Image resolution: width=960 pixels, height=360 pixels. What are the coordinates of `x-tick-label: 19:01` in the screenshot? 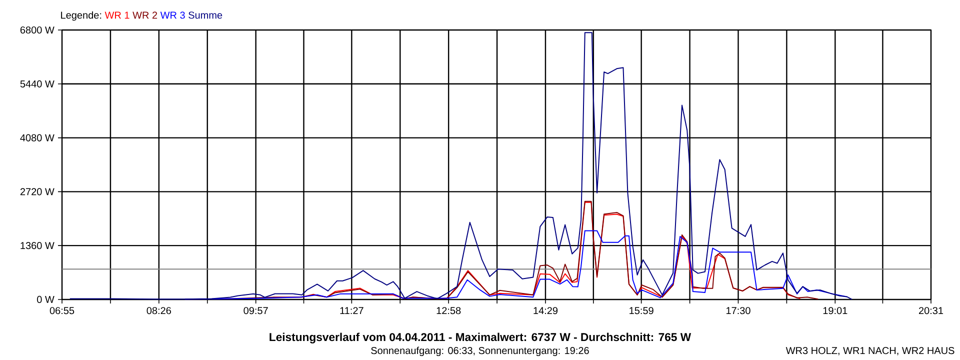 It's located at (835, 310).